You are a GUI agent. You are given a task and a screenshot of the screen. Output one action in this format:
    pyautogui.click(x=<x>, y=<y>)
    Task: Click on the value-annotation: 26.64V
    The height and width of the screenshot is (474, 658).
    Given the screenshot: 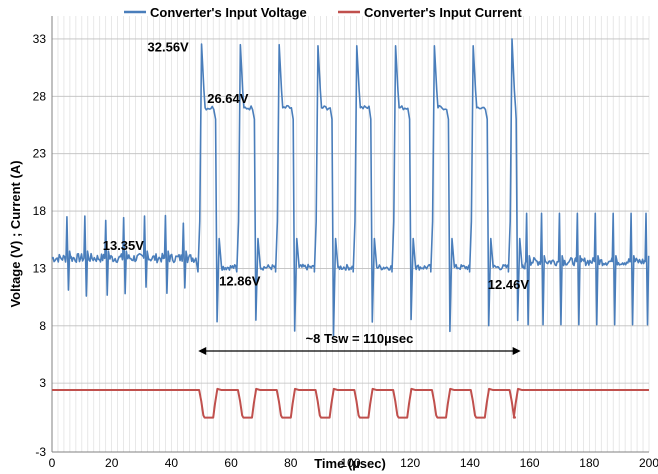 What is the action you would take?
    pyautogui.click(x=228, y=98)
    